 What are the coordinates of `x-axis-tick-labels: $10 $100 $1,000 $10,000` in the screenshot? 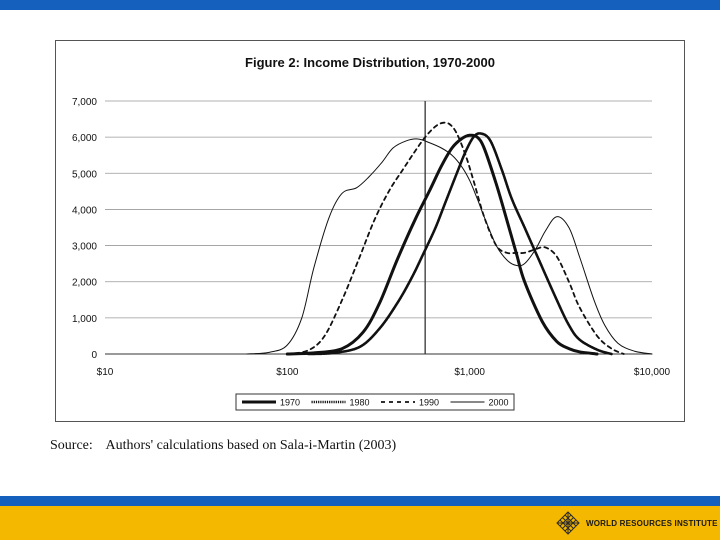 It's located at (384, 372).